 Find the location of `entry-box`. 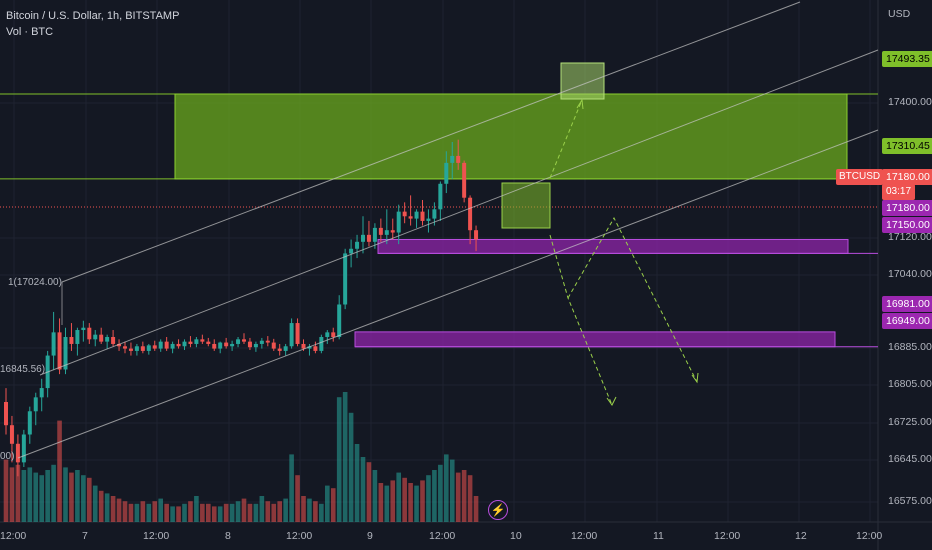

entry-box is located at coordinates (526, 205).